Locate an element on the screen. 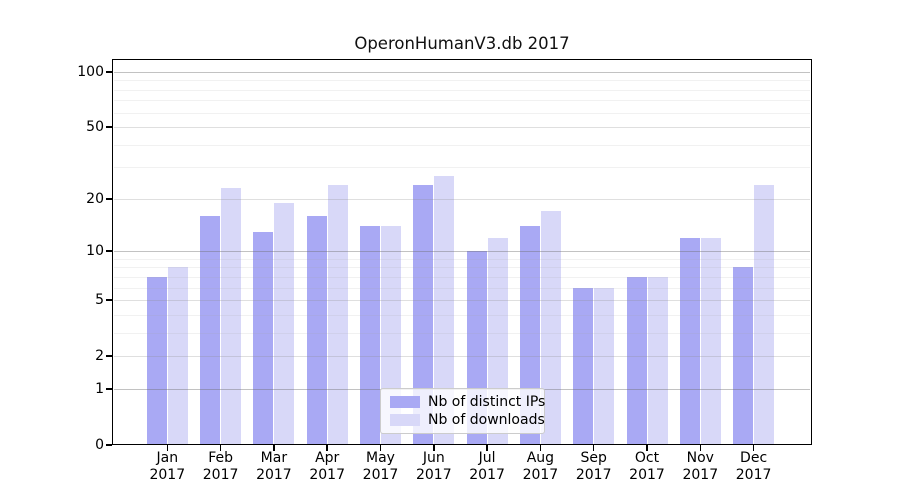  legend-label-distinct-ips: Nb of distinct IPs is located at coordinates (487, 401).